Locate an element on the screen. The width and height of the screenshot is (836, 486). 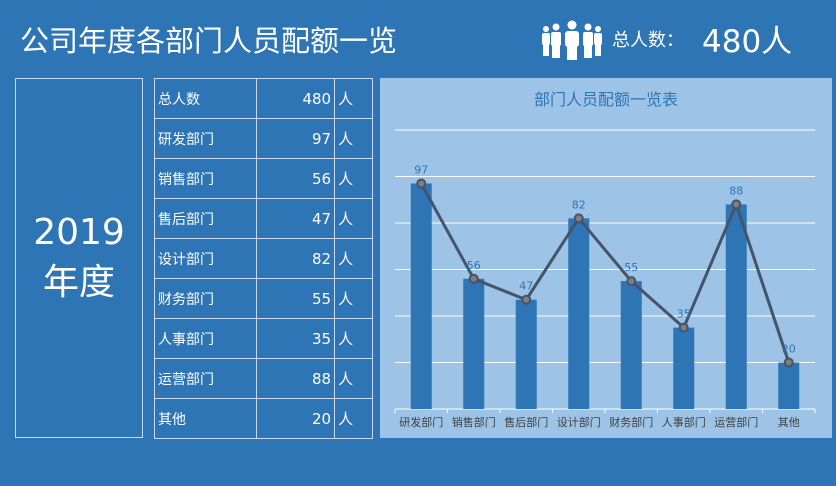
table-row: 研发部门 97 人 is located at coordinates (263, 138).